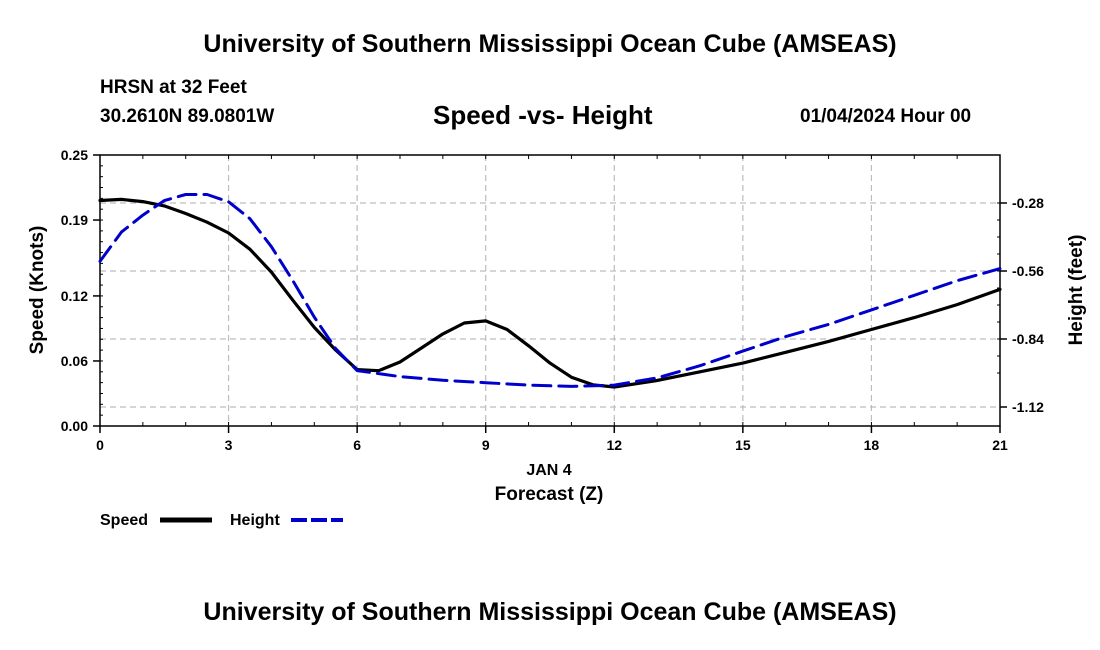 The image size is (1100, 650). I want to click on x-tick-label: 12, so click(614, 445).